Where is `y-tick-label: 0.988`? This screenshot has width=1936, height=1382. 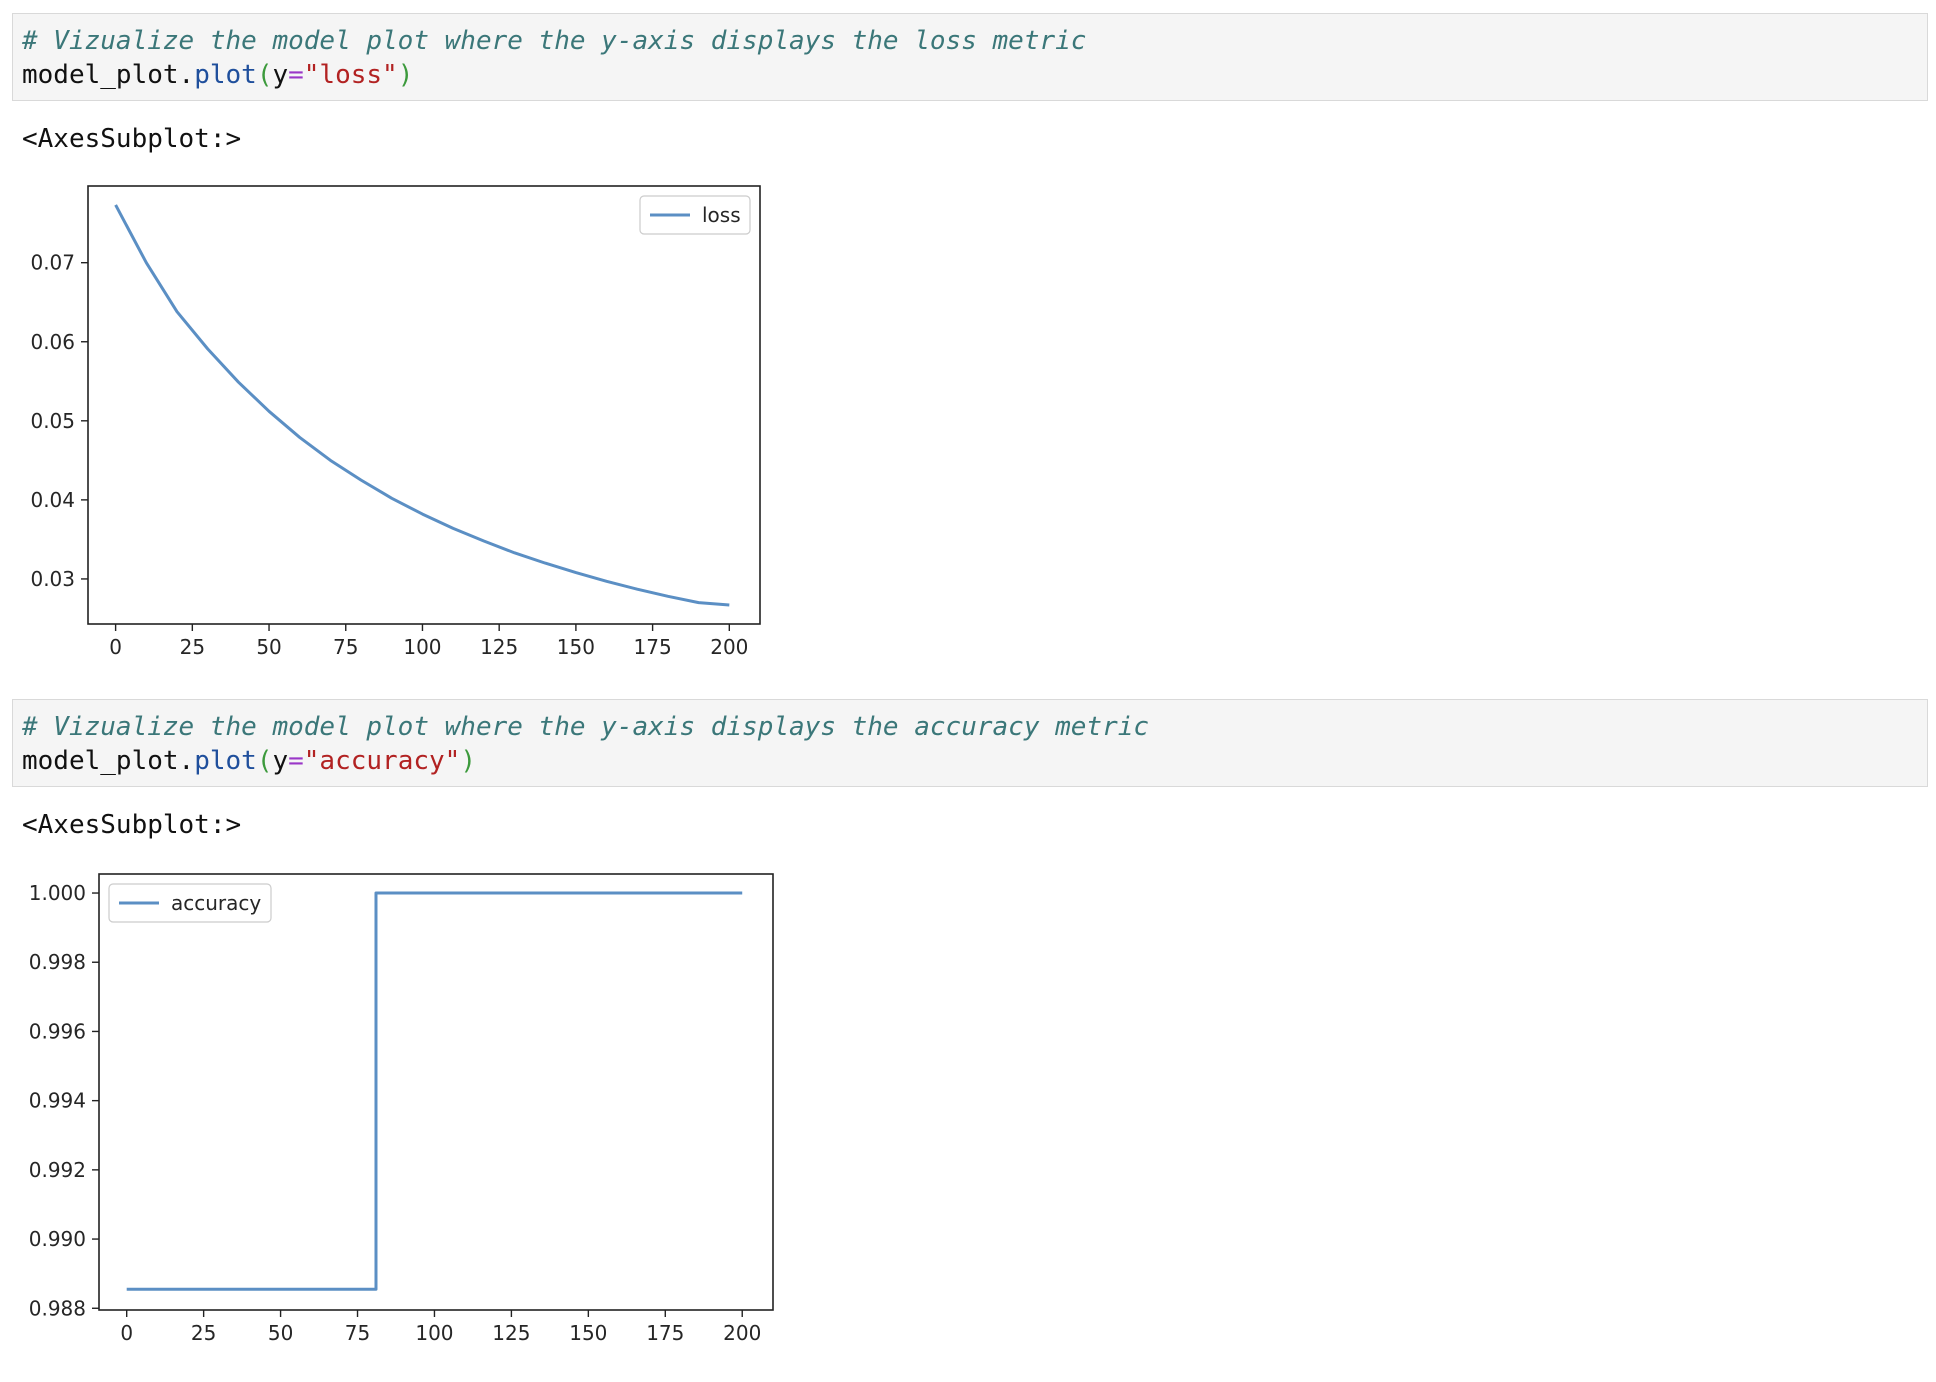
y-tick-label: 0.988 is located at coordinates (57, 1308).